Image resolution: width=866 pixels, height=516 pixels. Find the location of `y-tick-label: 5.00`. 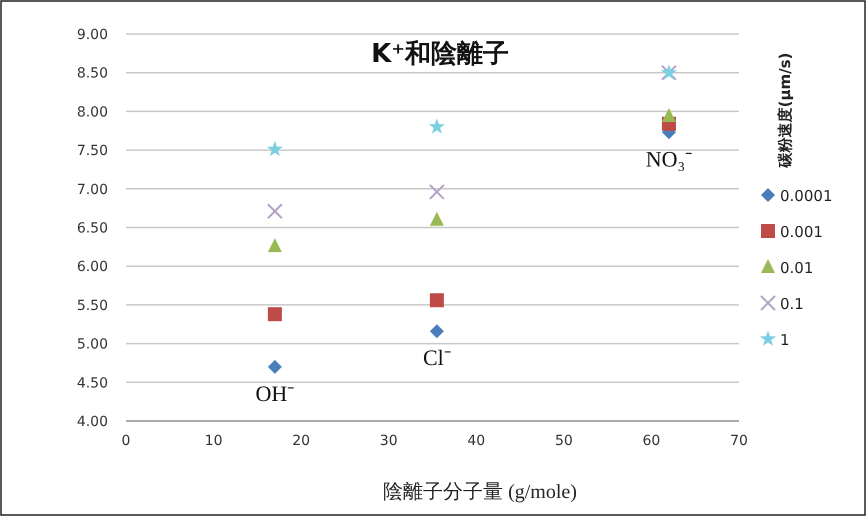

y-tick-label: 5.00 is located at coordinates (92, 344).